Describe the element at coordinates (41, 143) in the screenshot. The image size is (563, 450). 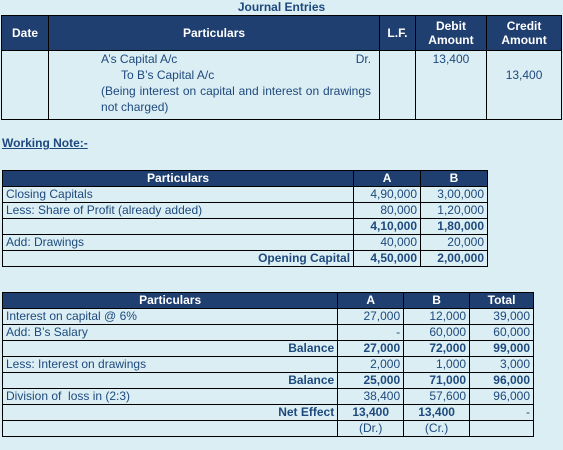
I see `working-note-label: Working Note` at that location.